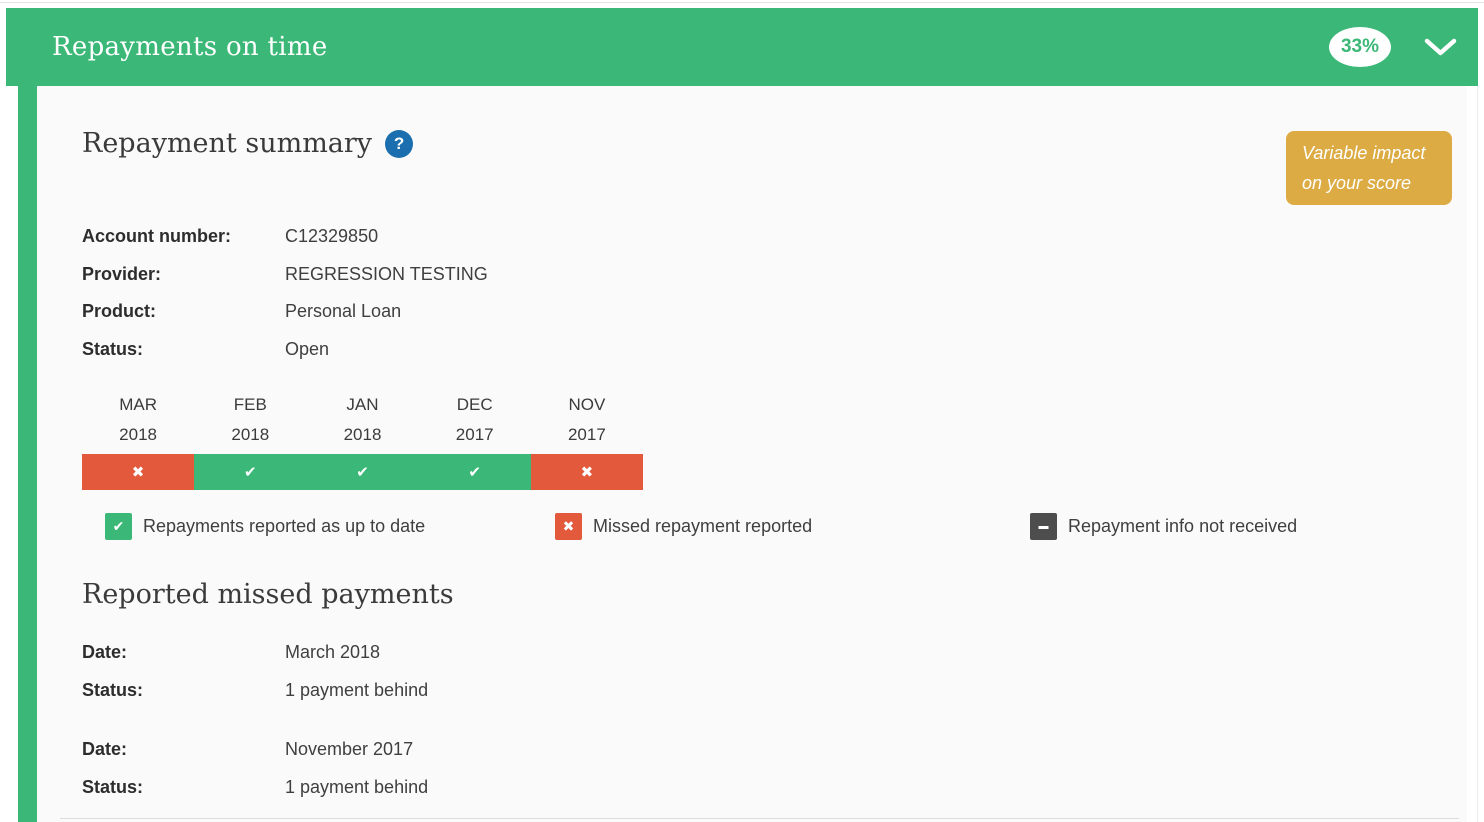  Describe the element at coordinates (742, 47) in the screenshot. I see `repayments-header: Repayments on time 33%` at that location.